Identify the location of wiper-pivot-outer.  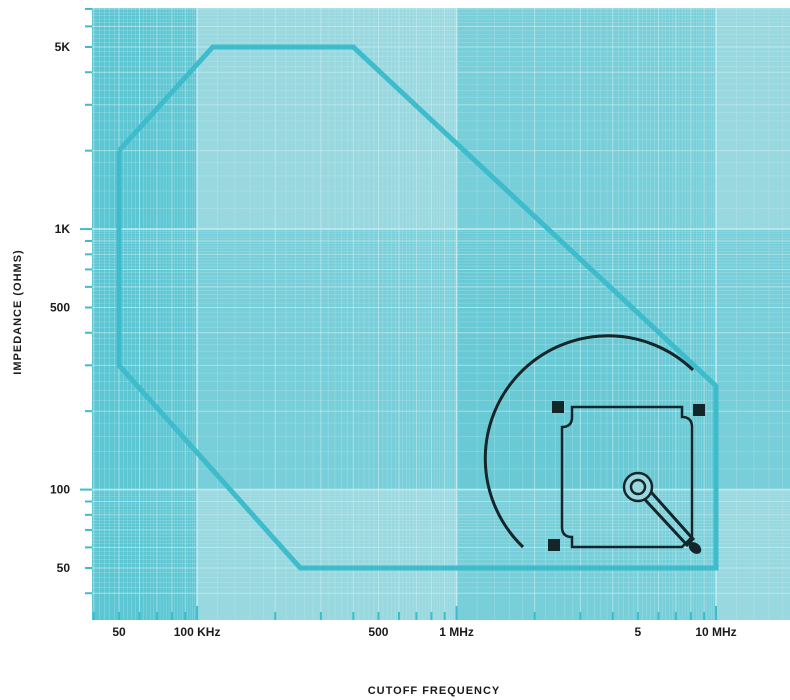
(638, 487).